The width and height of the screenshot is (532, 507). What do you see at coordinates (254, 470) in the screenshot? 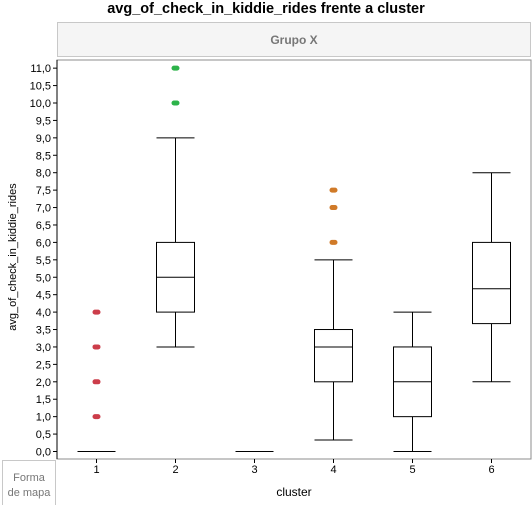
I see `x-tick-label: 3` at bounding box center [254, 470].